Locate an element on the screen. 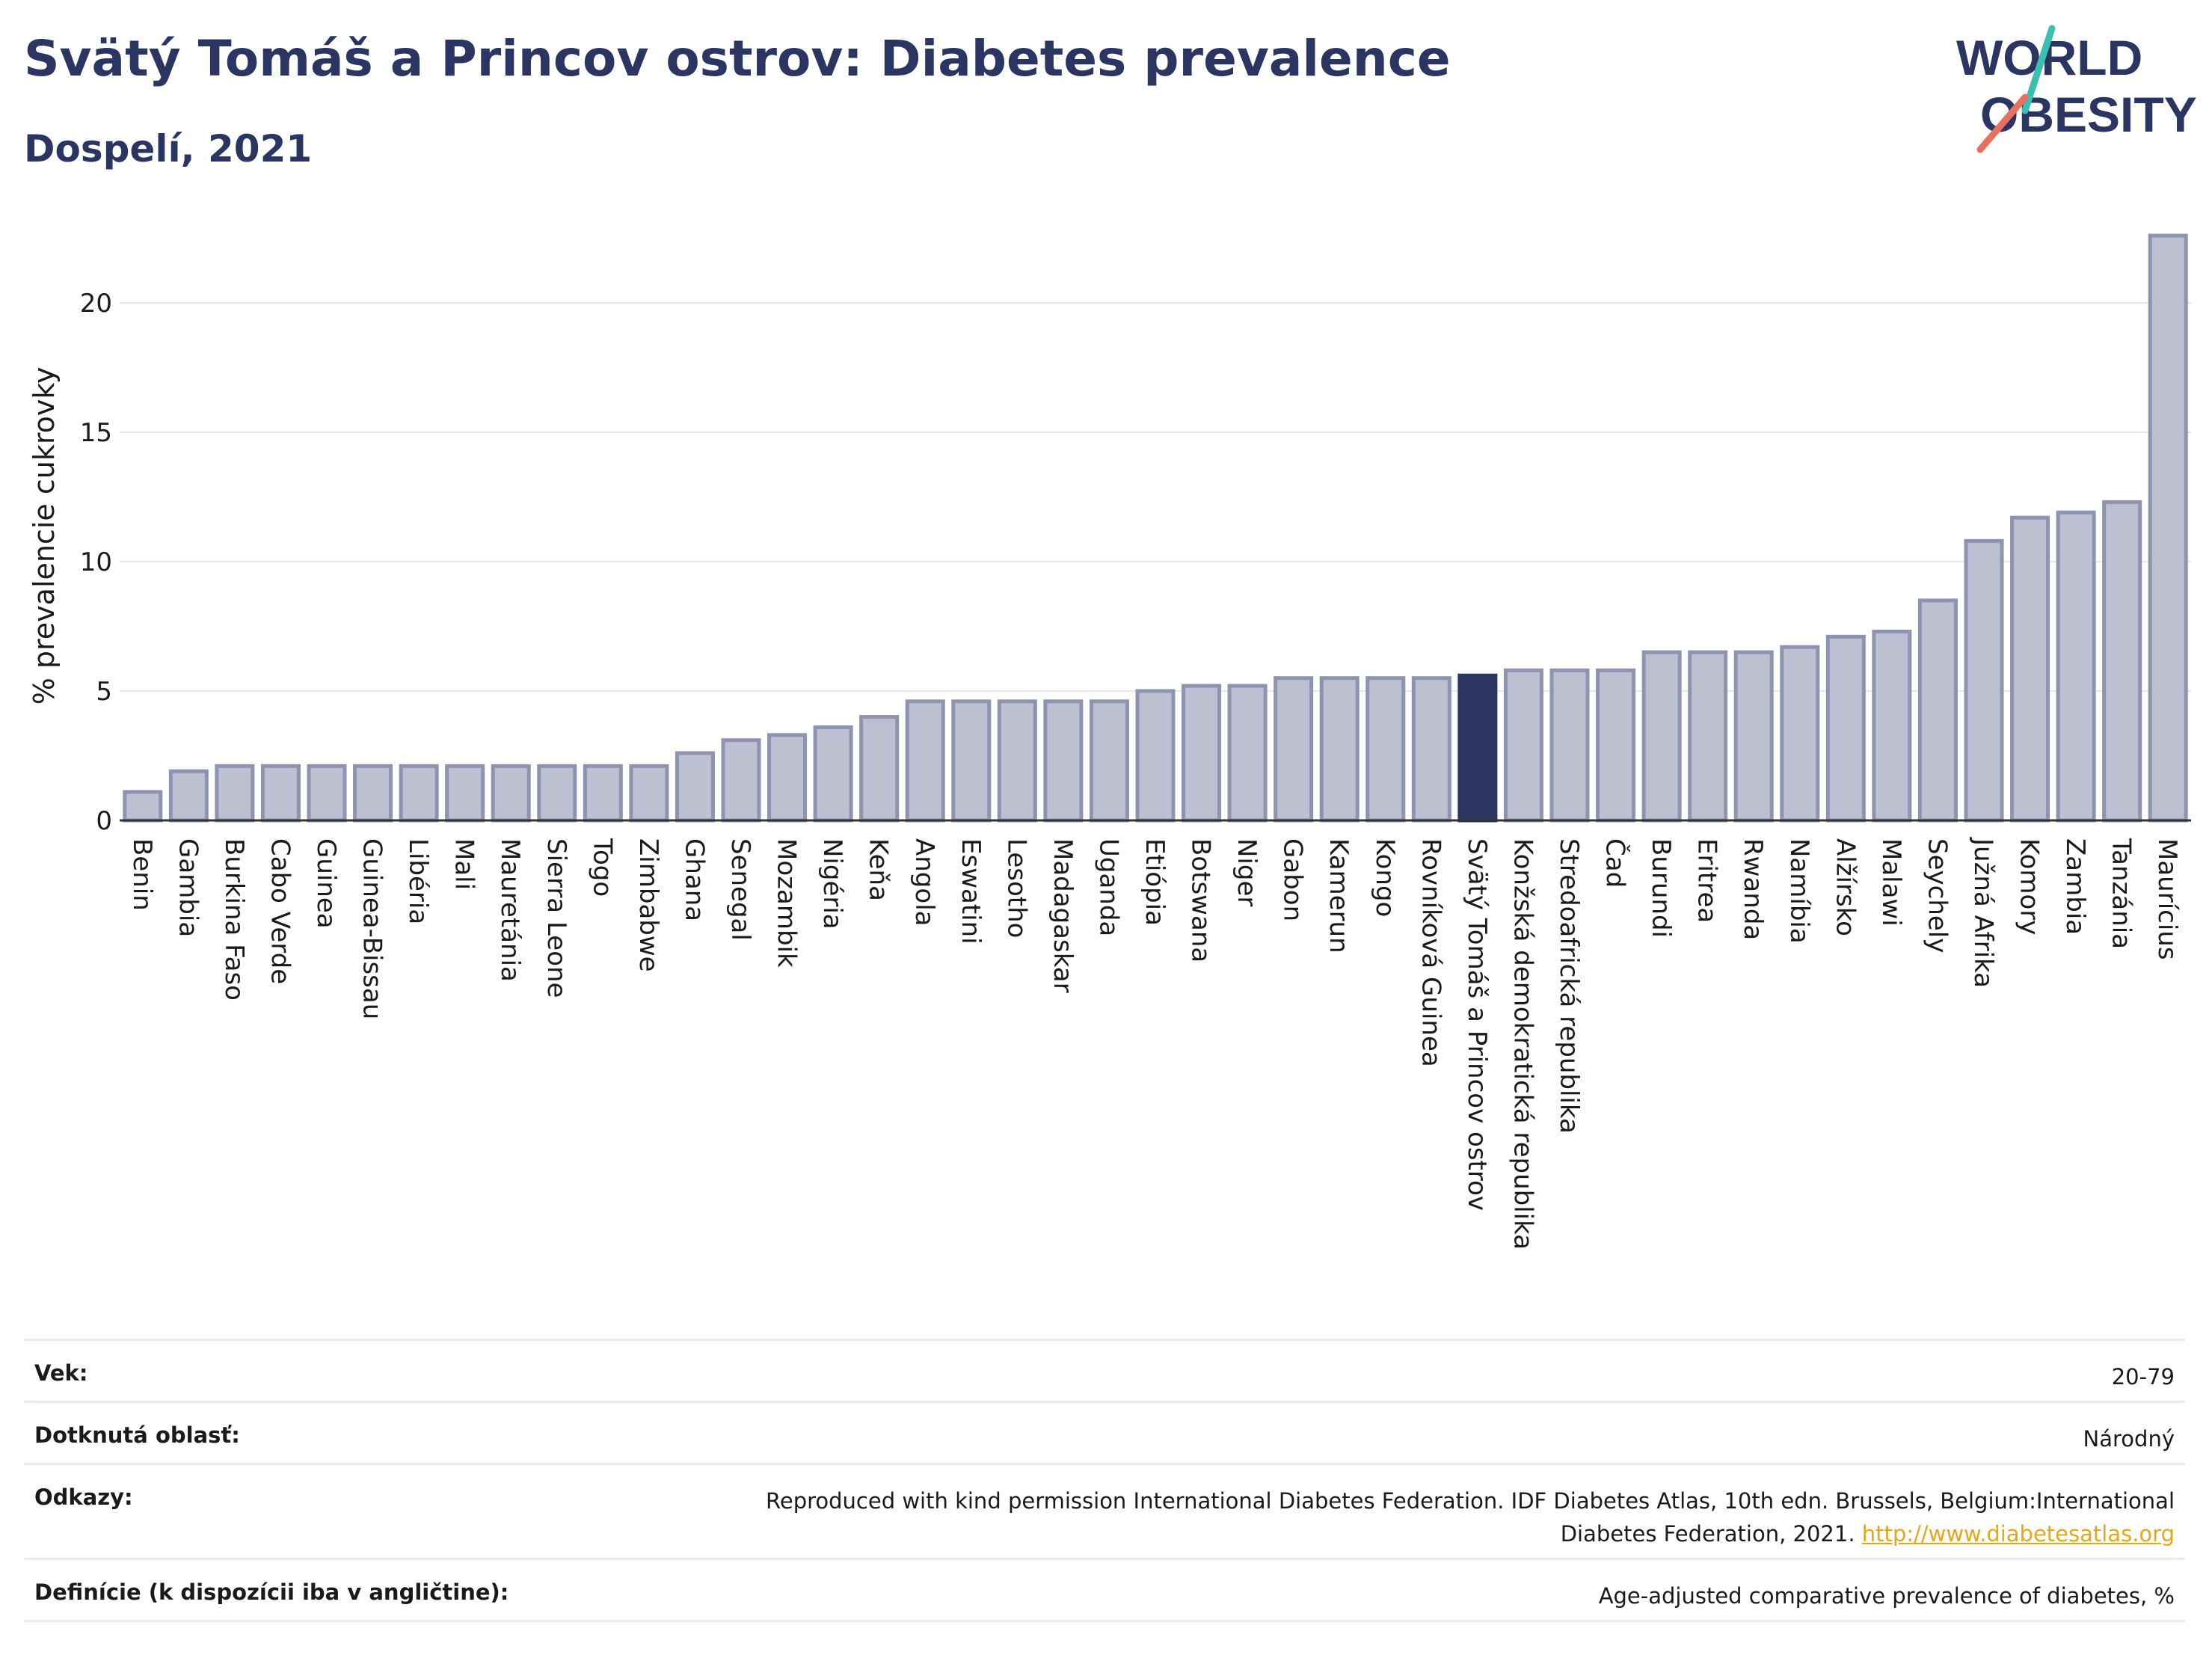 The height and width of the screenshot is (1655, 2212). x-tick-label: Zimbabwe is located at coordinates (648, 905).